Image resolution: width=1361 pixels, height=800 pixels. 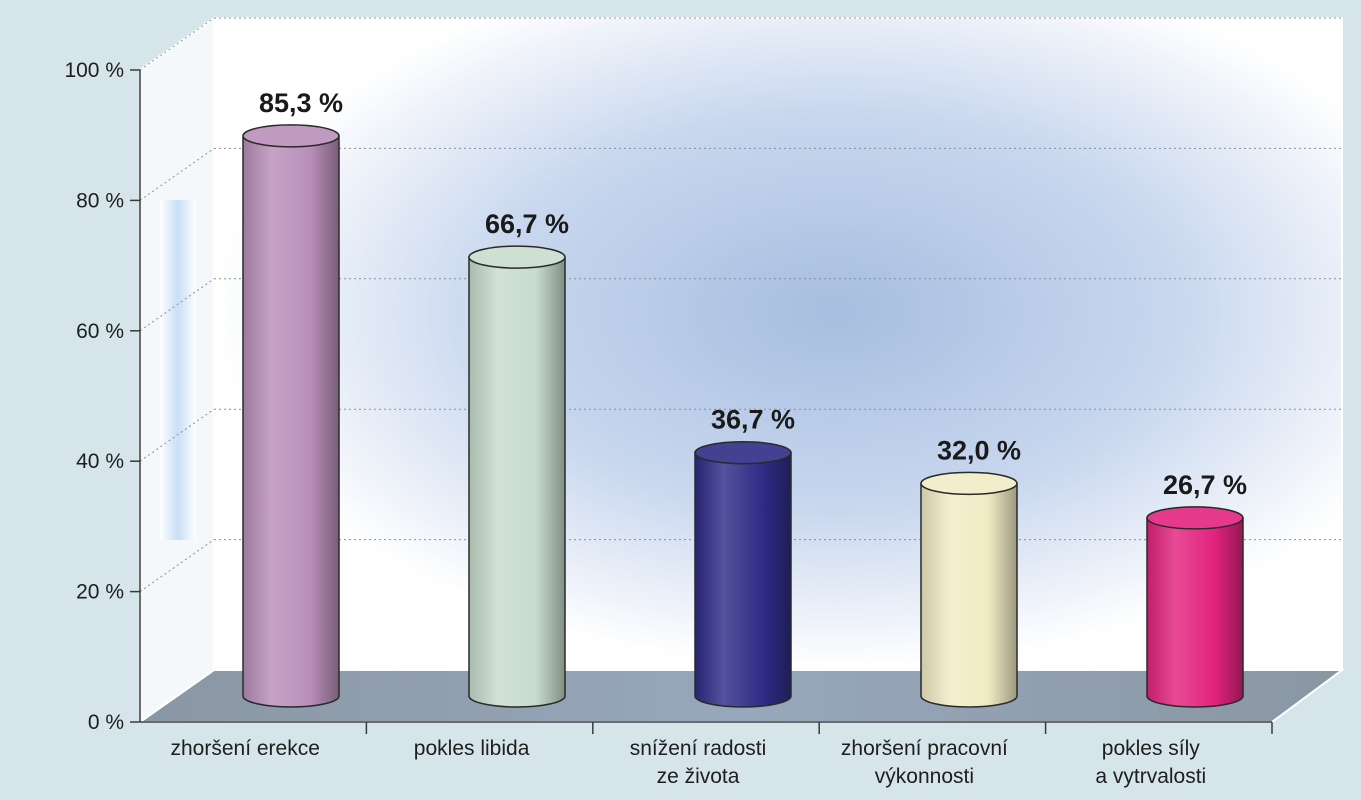 What do you see at coordinates (102, 396) in the screenshot?
I see `y-ticks: 0 % 20 % 40 % 60 % 80 % 100 %` at bounding box center [102, 396].